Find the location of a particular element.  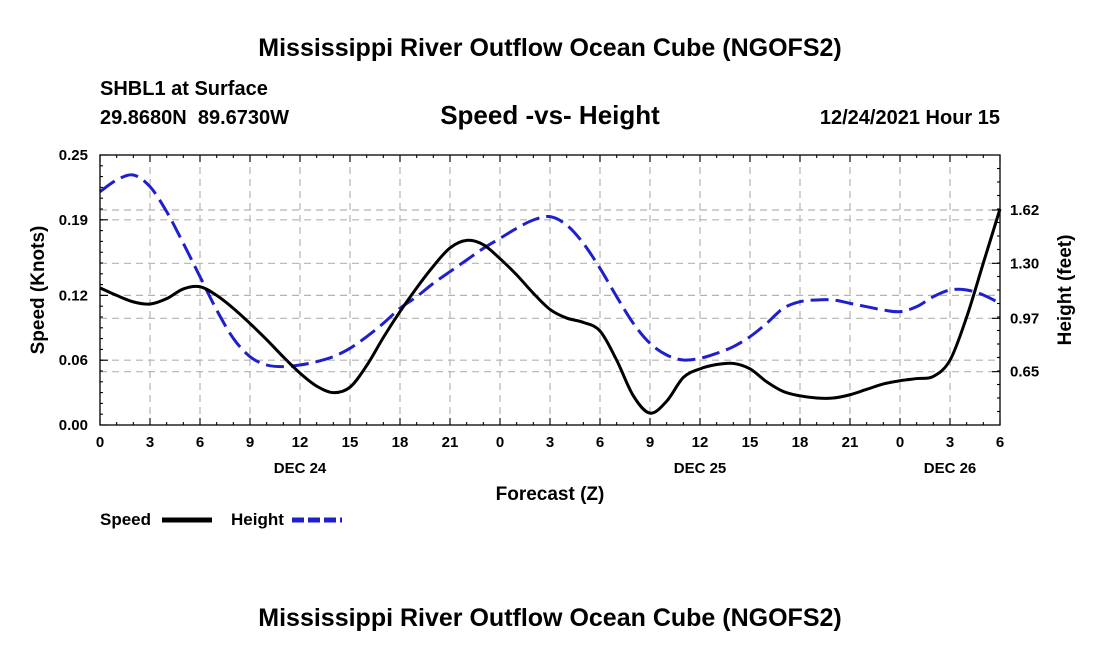

left-y-tick-label: 0.19 is located at coordinates (73, 220).